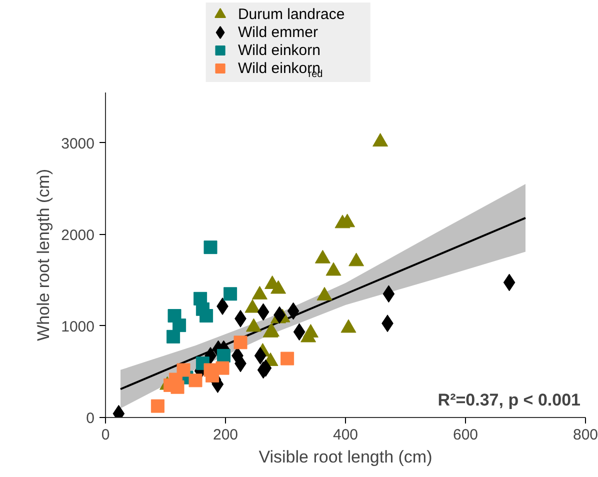 This screenshot has height=477, width=598. I want to click on x-tick-label: 400, so click(345, 435).